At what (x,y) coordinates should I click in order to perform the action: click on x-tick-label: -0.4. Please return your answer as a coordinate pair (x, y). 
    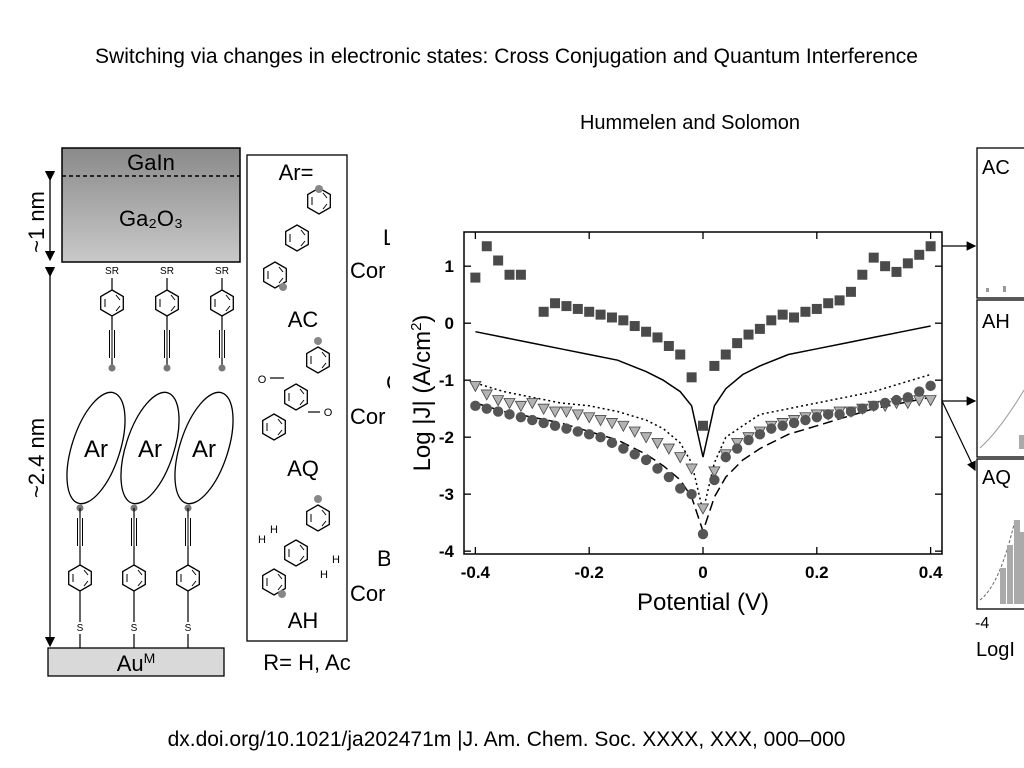
    Looking at the image, I should click on (476, 572).